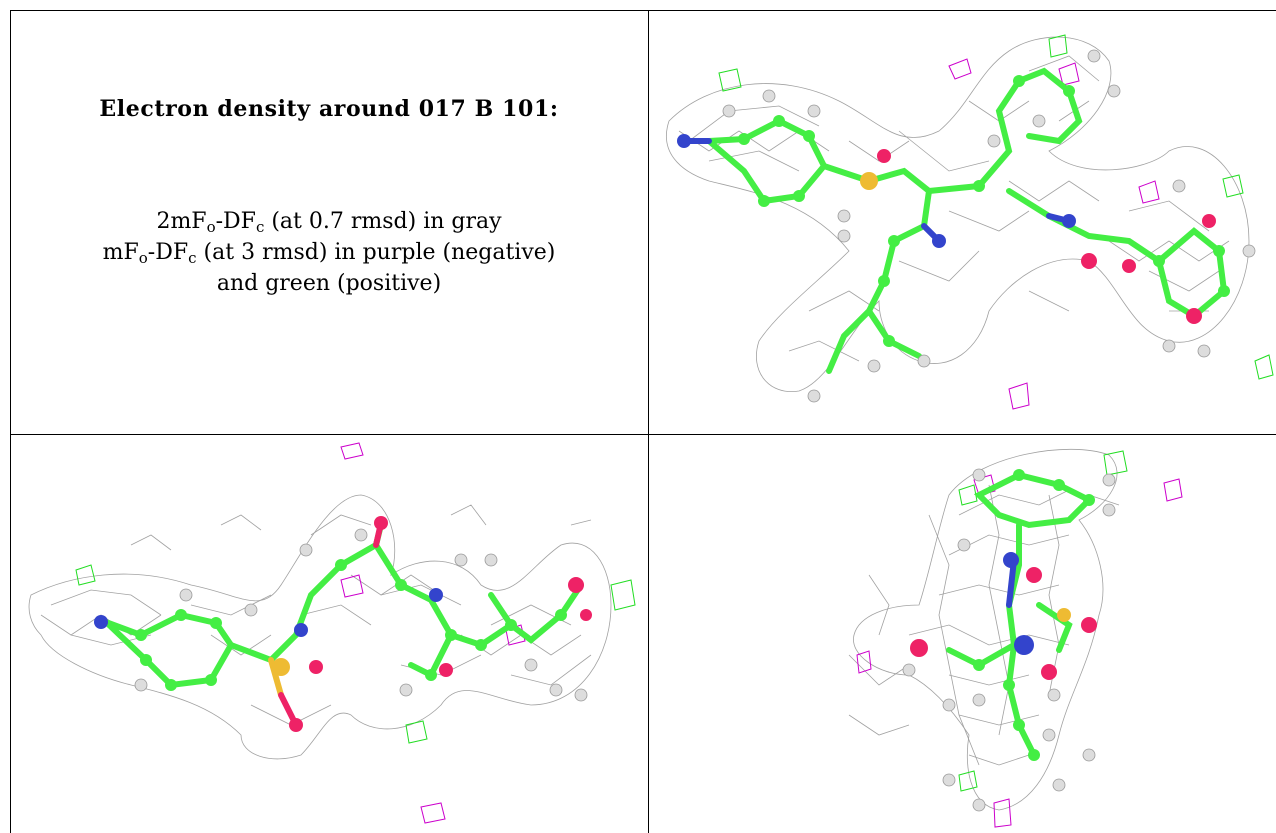  I want to click on legend-line-fofc: mFo-DFc (at 3 rmsd) in purple (negative), so click(329, 253).